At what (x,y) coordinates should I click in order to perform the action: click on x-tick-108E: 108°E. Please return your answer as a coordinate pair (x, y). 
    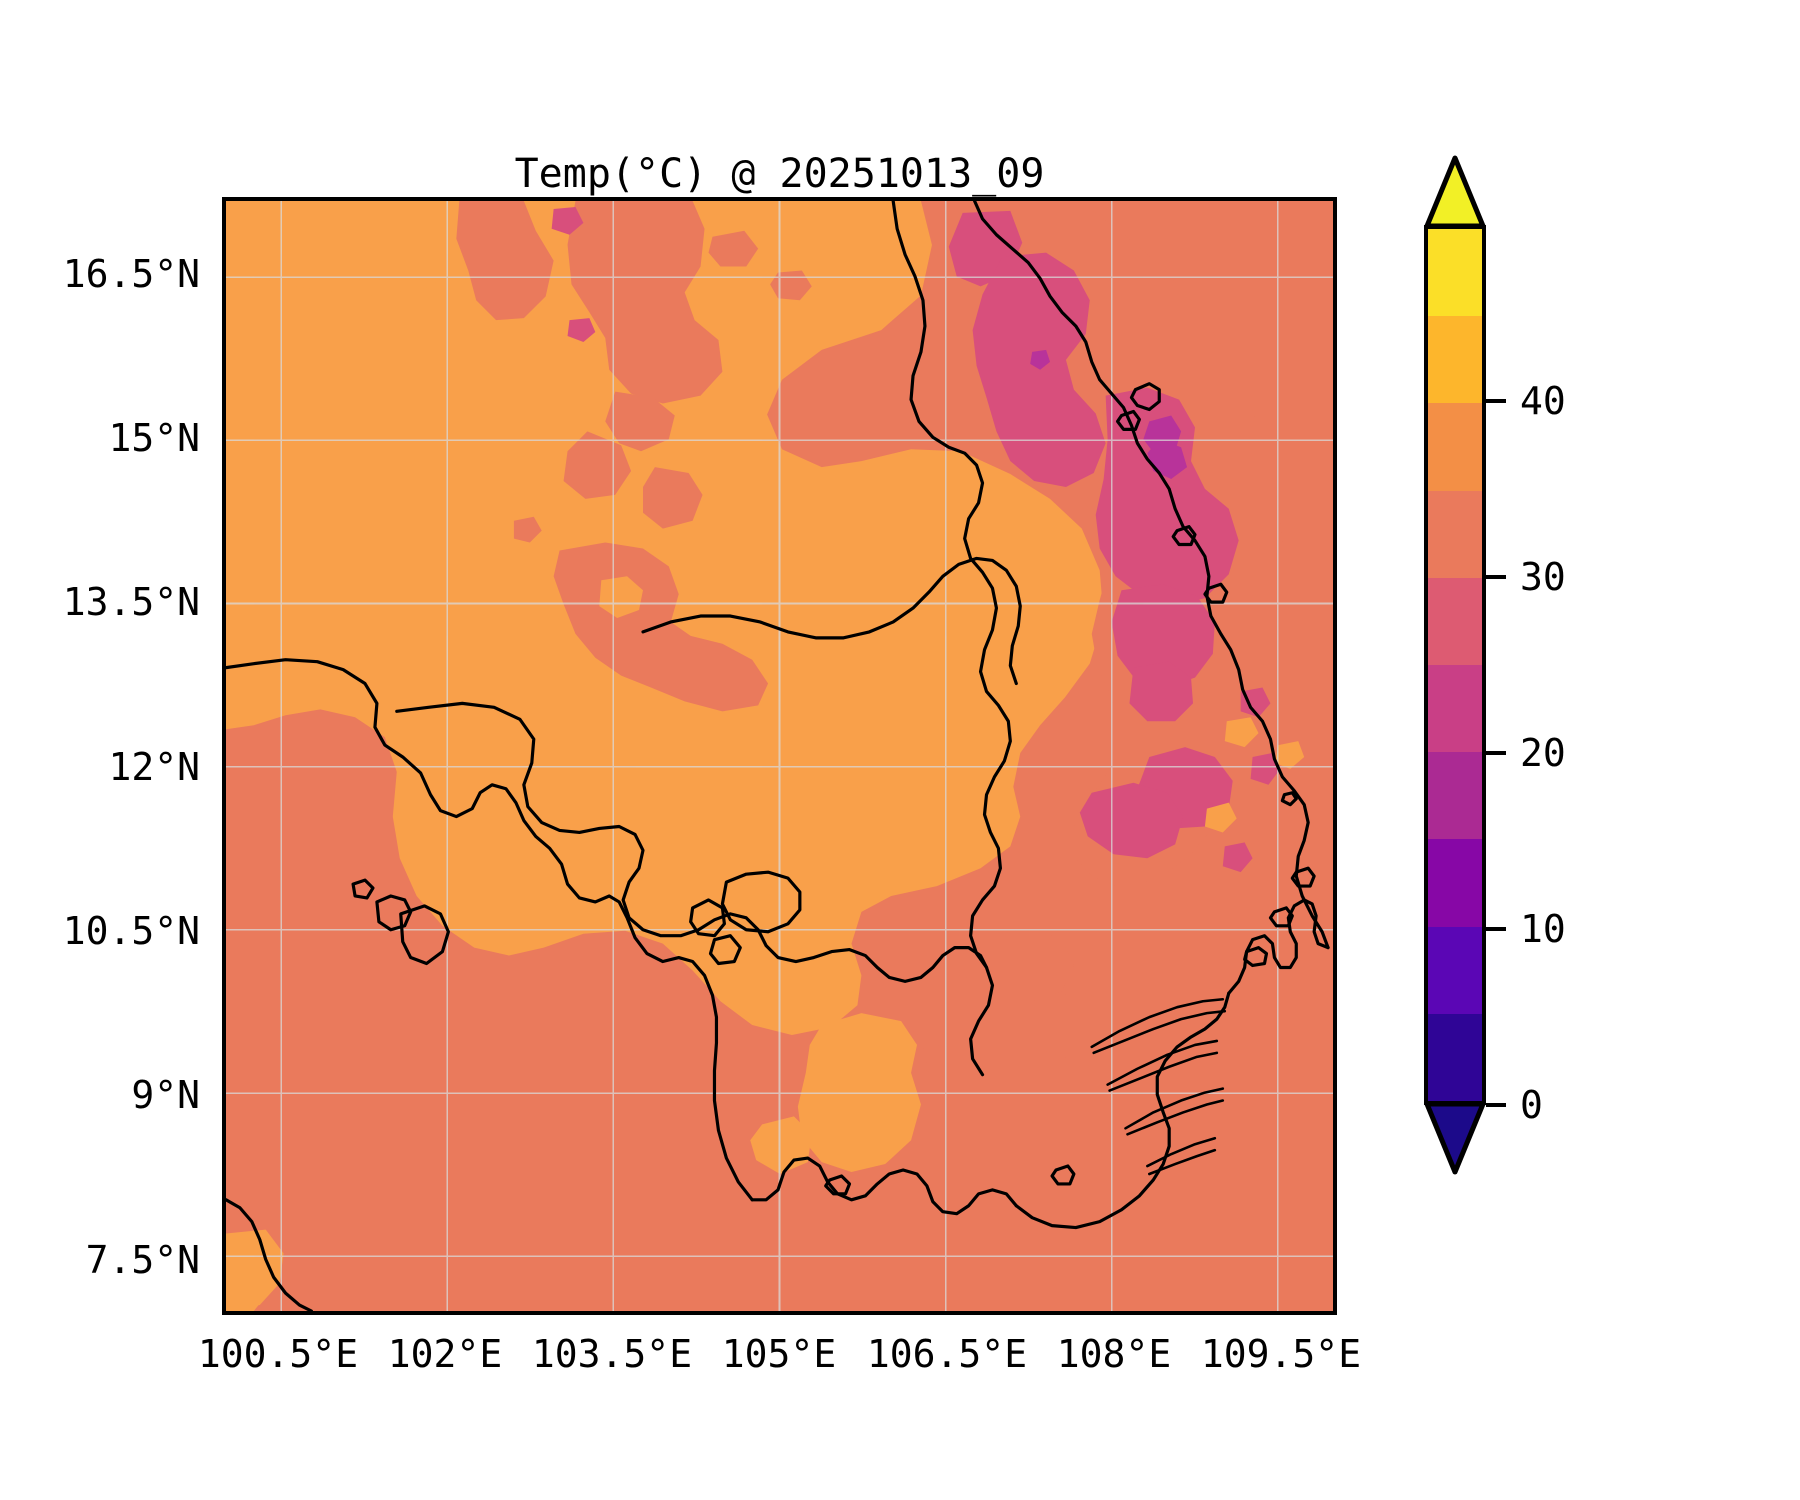
    Looking at the image, I should click on (1114, 1354).